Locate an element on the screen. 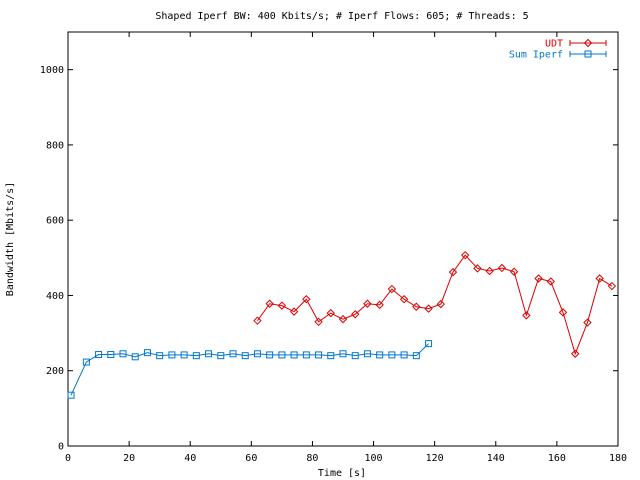  legend-marker-sum-iperf is located at coordinates (588, 54).